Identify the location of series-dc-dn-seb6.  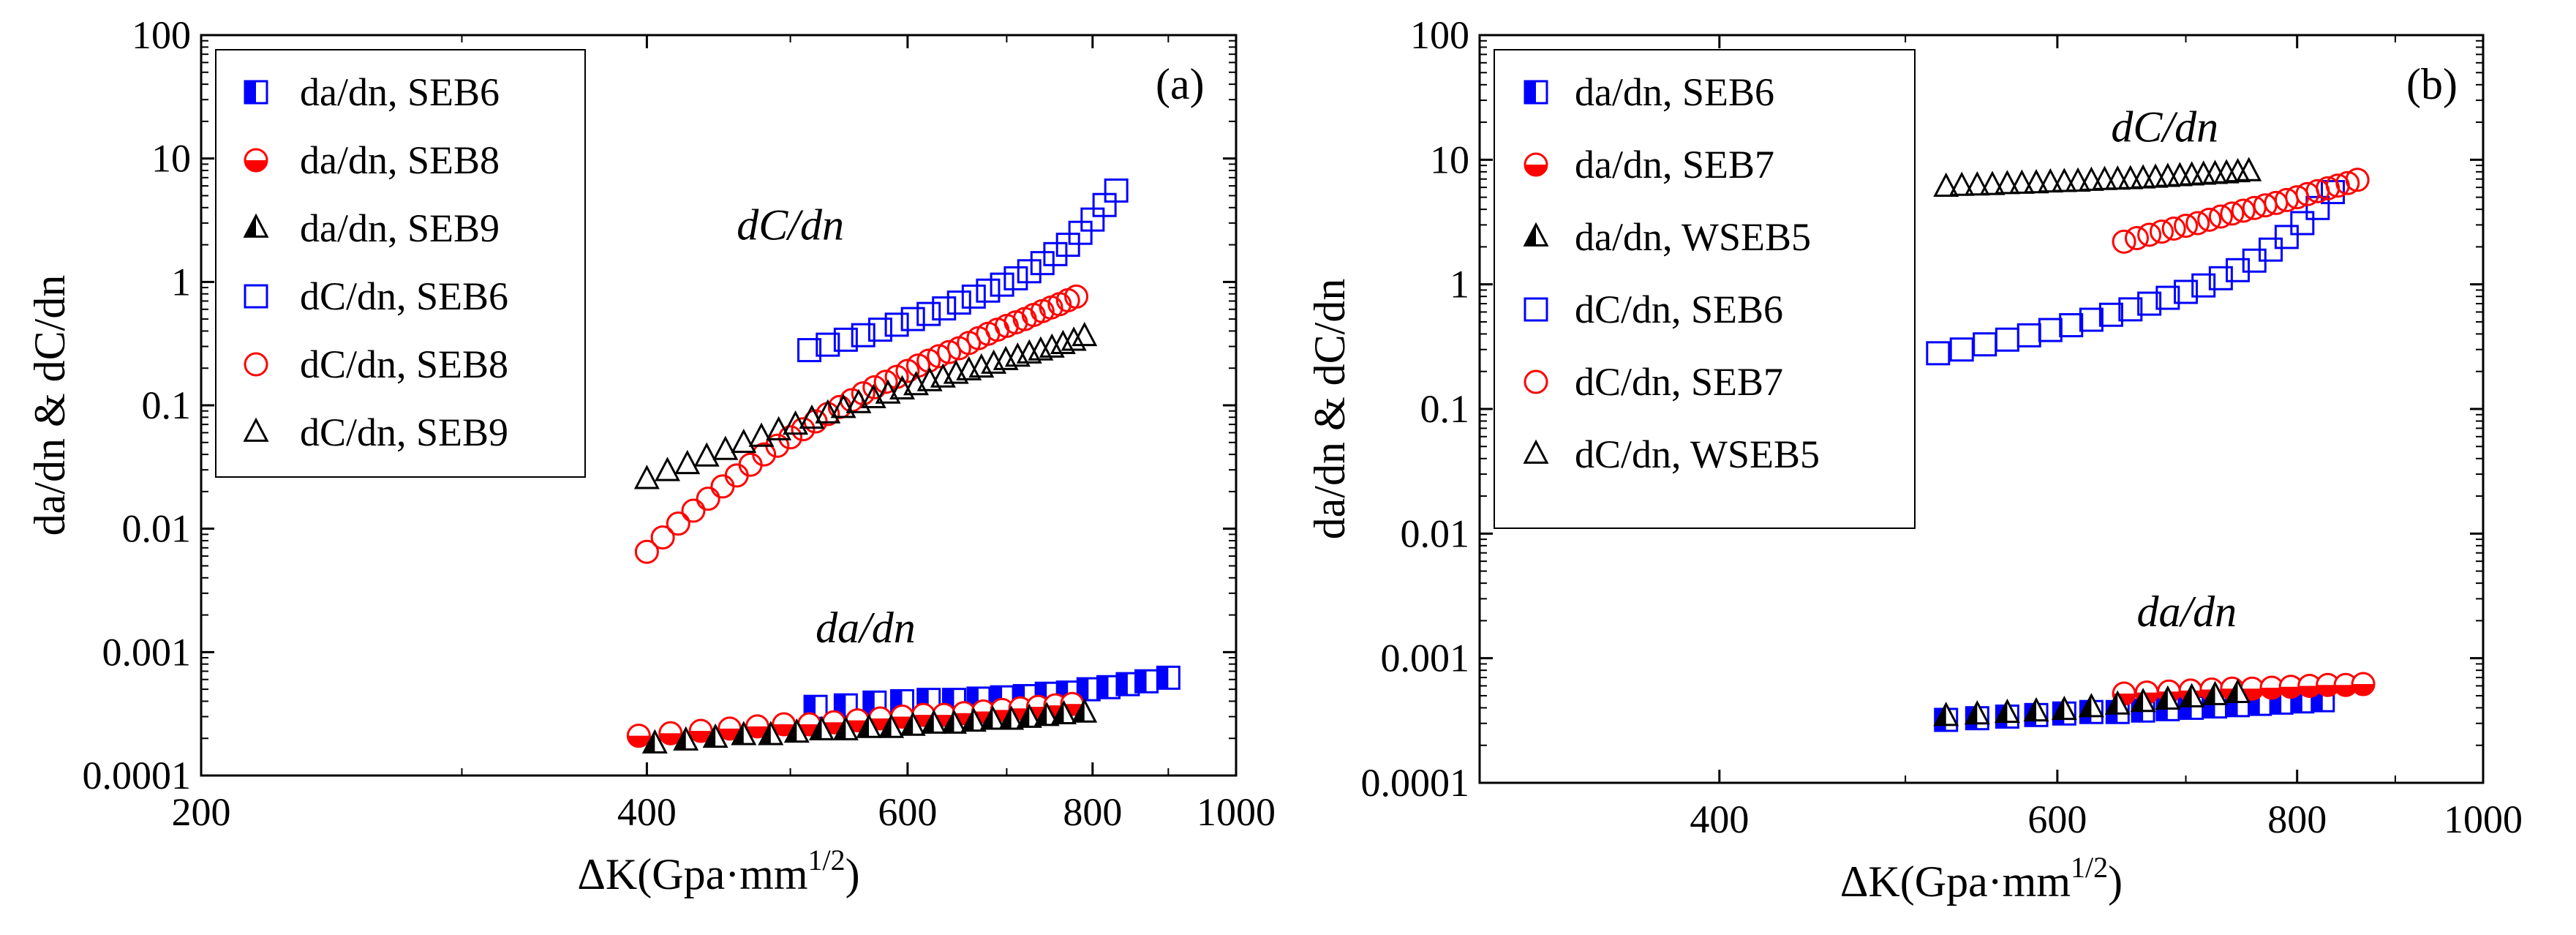
(963, 270).